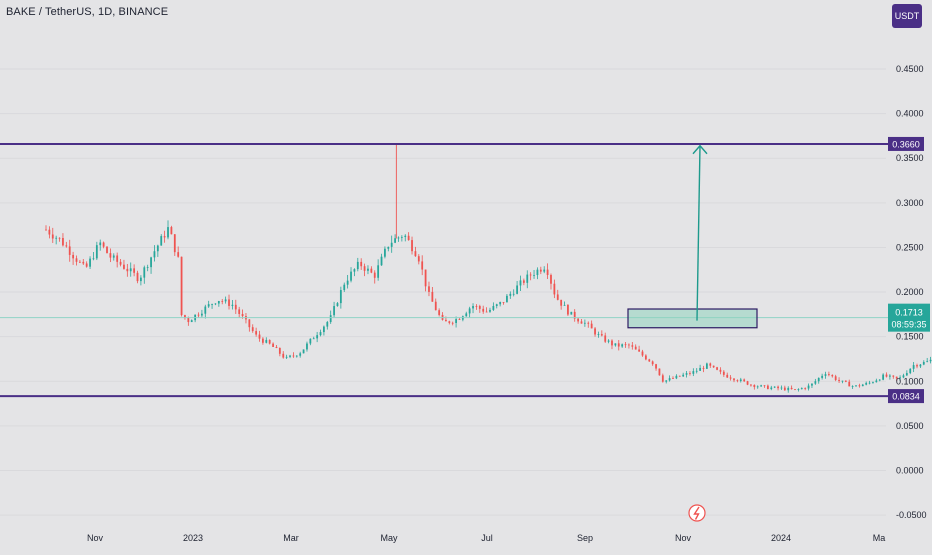 This screenshot has height=555, width=932. What do you see at coordinates (910, 426) in the screenshot?
I see `y-tick-label: 0.0500` at bounding box center [910, 426].